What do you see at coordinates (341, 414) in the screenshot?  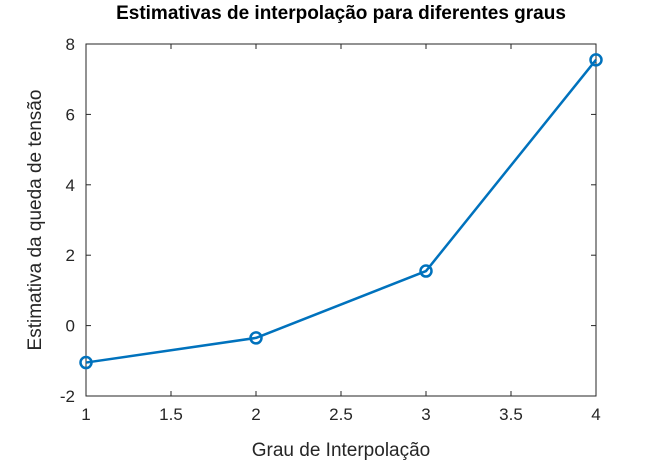 I see `x-tick-label: 2.5` at bounding box center [341, 414].